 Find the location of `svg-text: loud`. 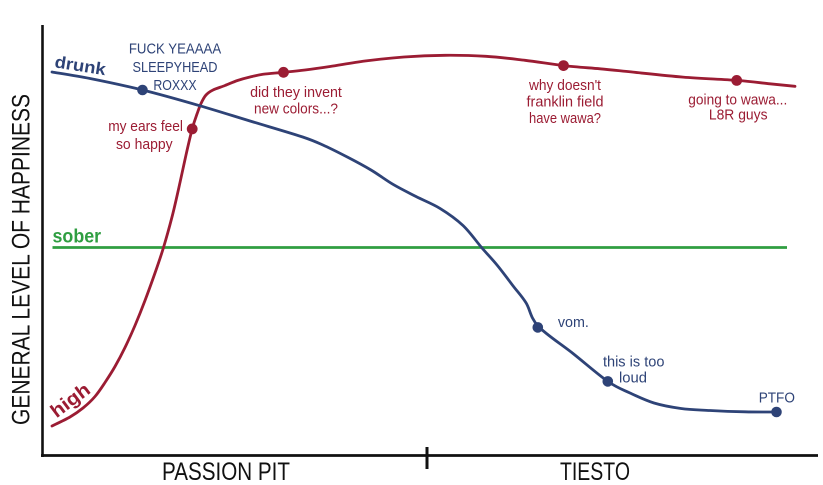

svg-text: loud is located at coordinates (633, 378).